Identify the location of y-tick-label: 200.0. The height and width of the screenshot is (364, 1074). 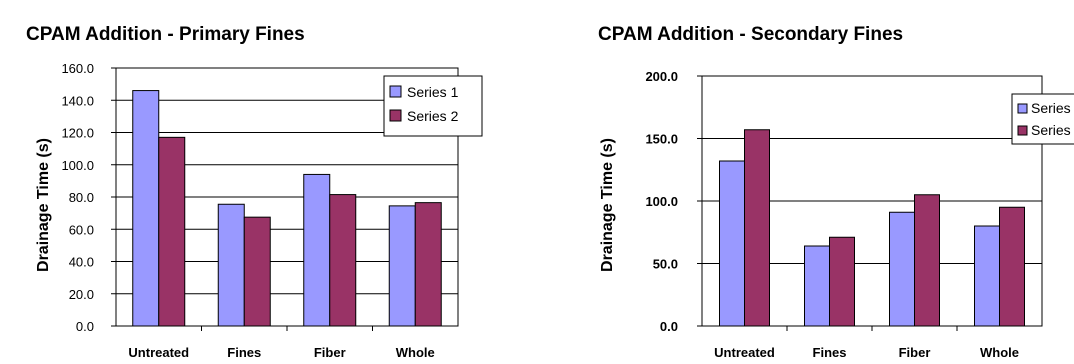
(661, 76).